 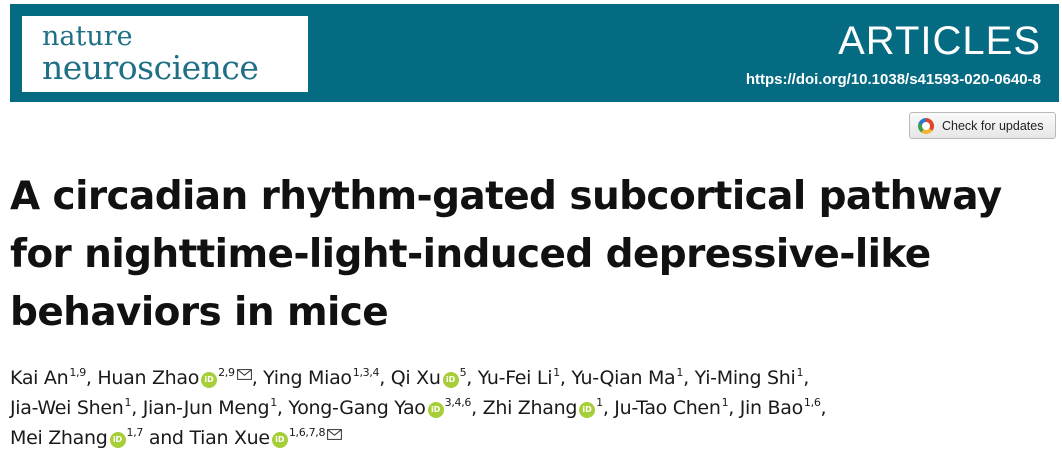 I want to click on check-for-updates-button: Check for updates, so click(x=982, y=125).